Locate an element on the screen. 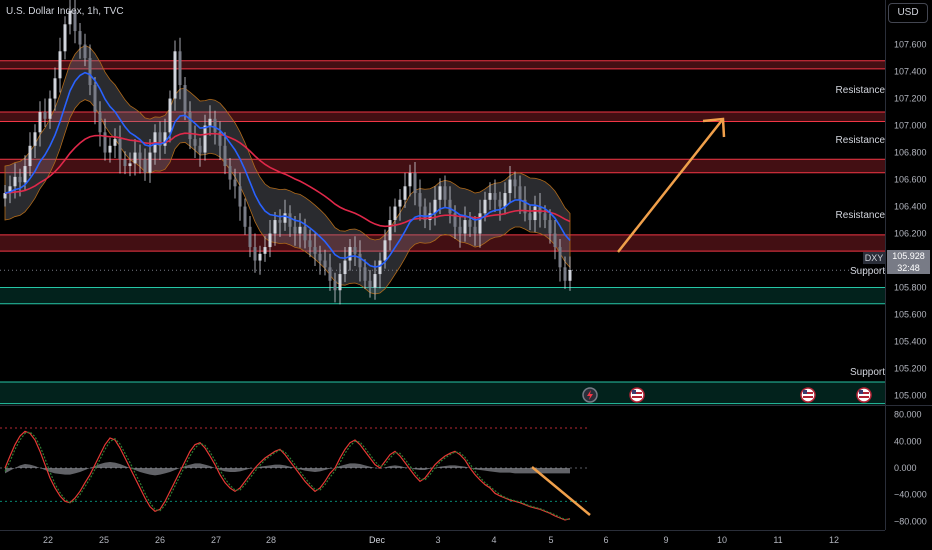  support-label: Support is located at coordinates (867, 372).